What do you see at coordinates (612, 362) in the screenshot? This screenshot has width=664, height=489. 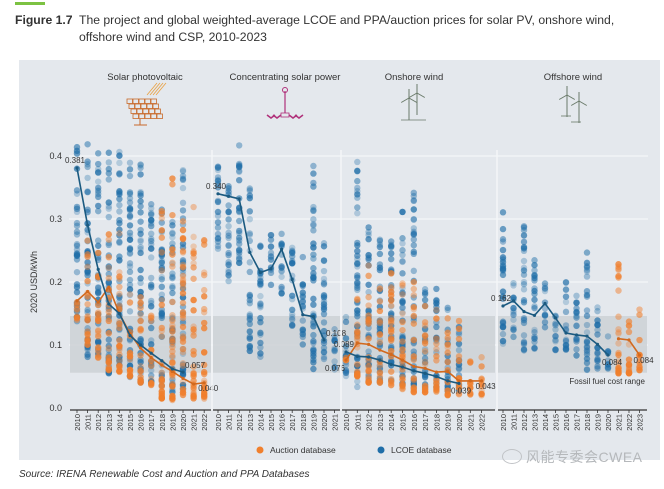 I see `data-label: 0.084` at bounding box center [612, 362].